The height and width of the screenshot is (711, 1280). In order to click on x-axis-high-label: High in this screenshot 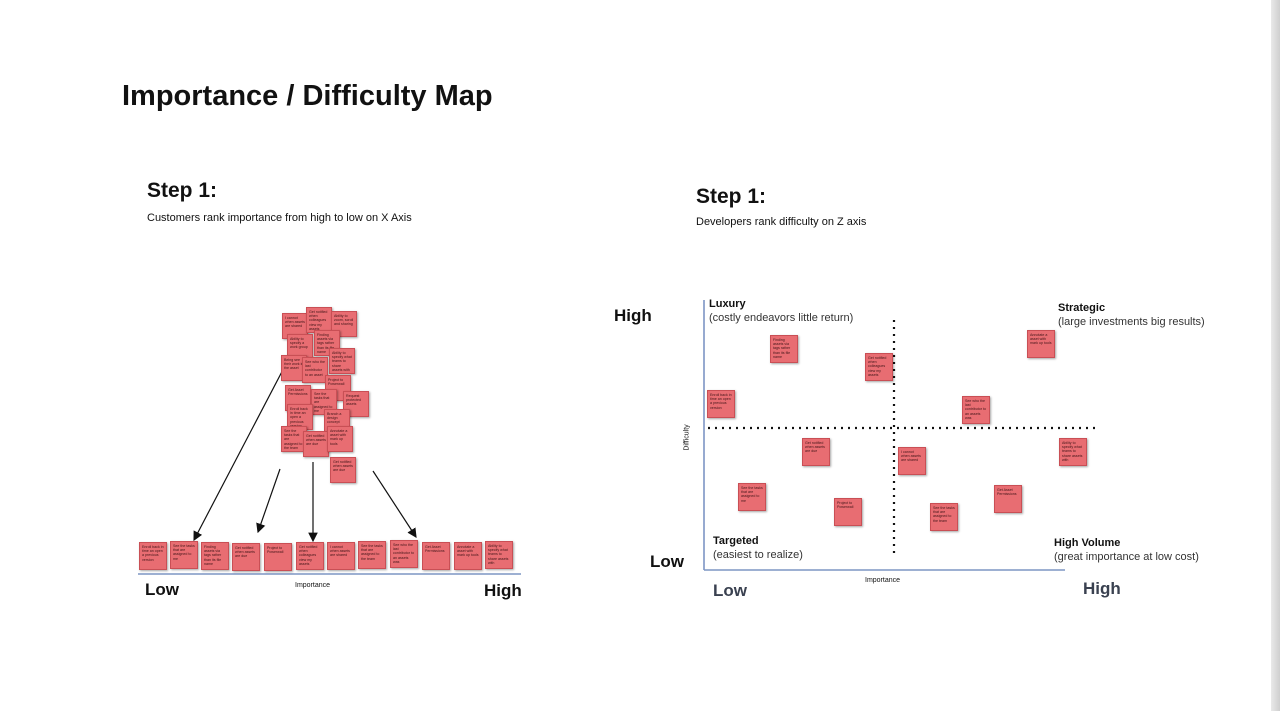, I will do `click(1102, 588)`.